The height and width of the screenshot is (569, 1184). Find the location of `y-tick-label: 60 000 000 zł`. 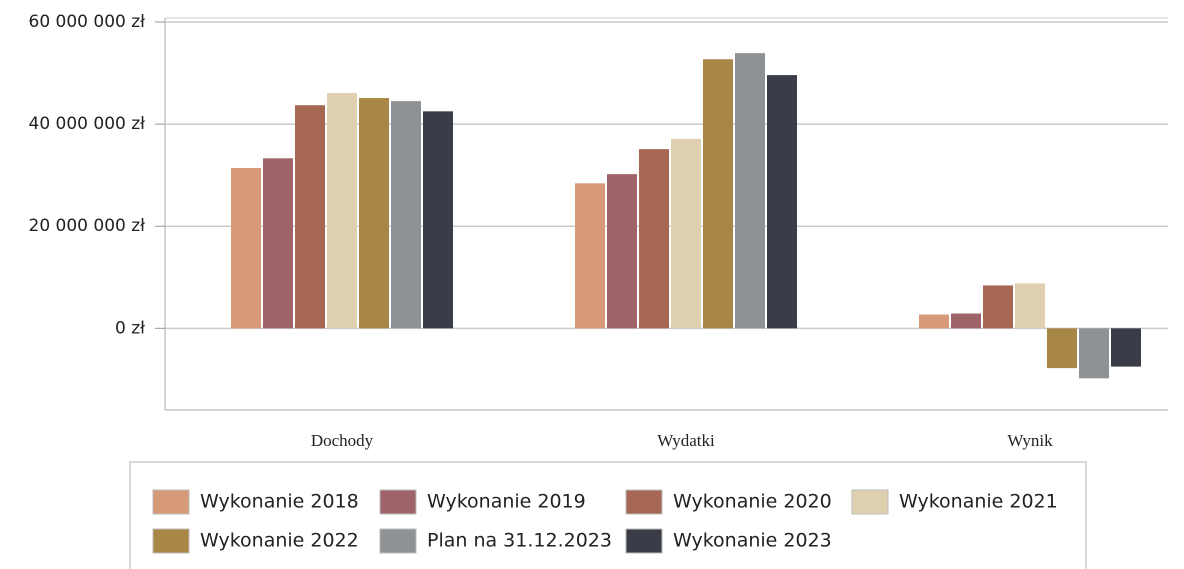

y-tick-label: 60 000 000 zł is located at coordinates (87, 22).